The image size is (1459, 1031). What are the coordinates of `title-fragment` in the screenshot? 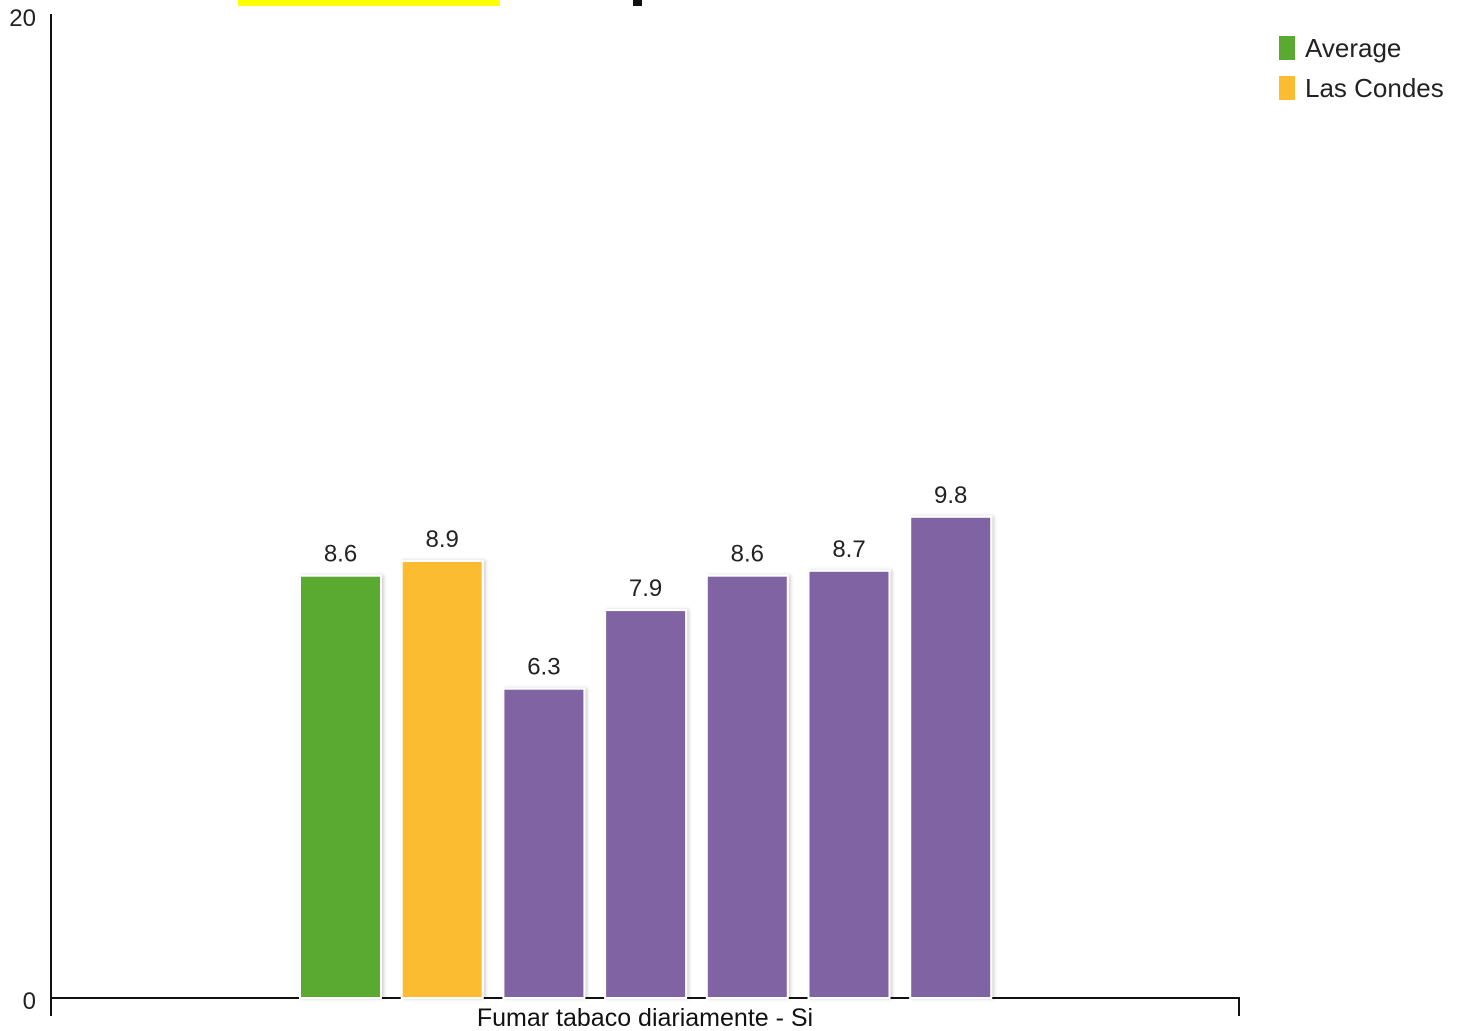 It's located at (637, 3).